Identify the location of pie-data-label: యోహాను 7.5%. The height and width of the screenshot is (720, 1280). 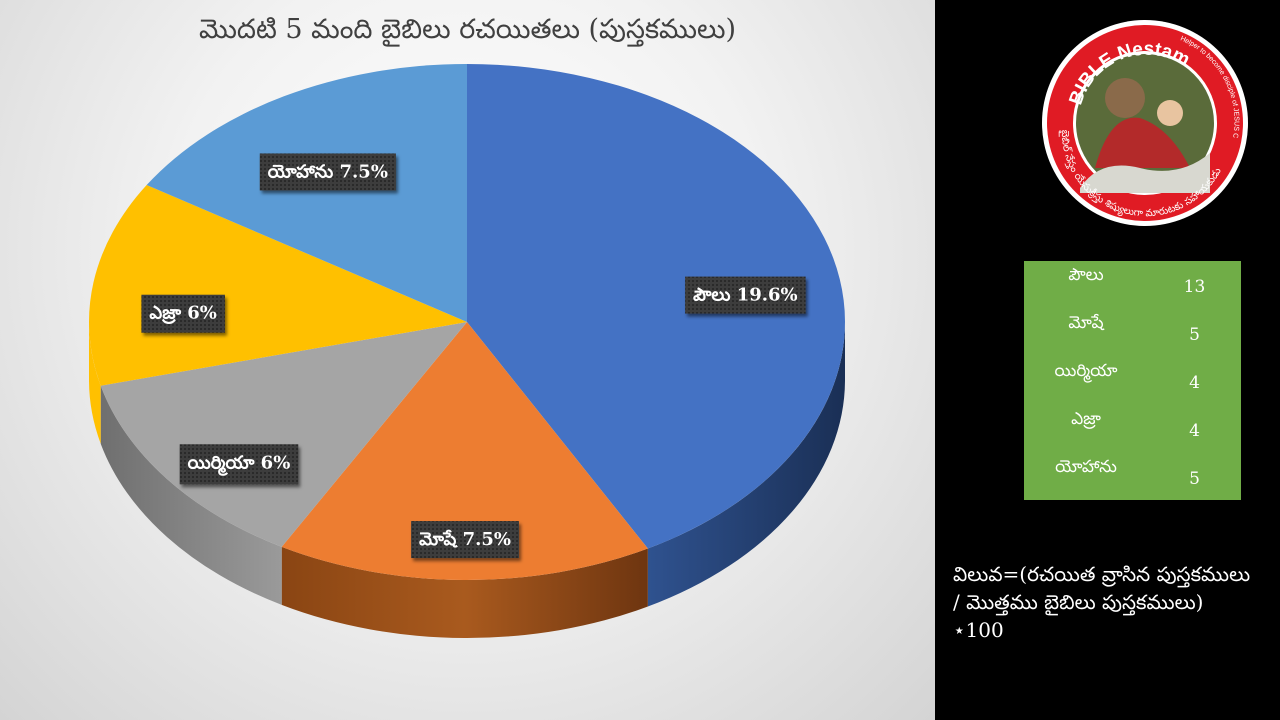
(327, 172).